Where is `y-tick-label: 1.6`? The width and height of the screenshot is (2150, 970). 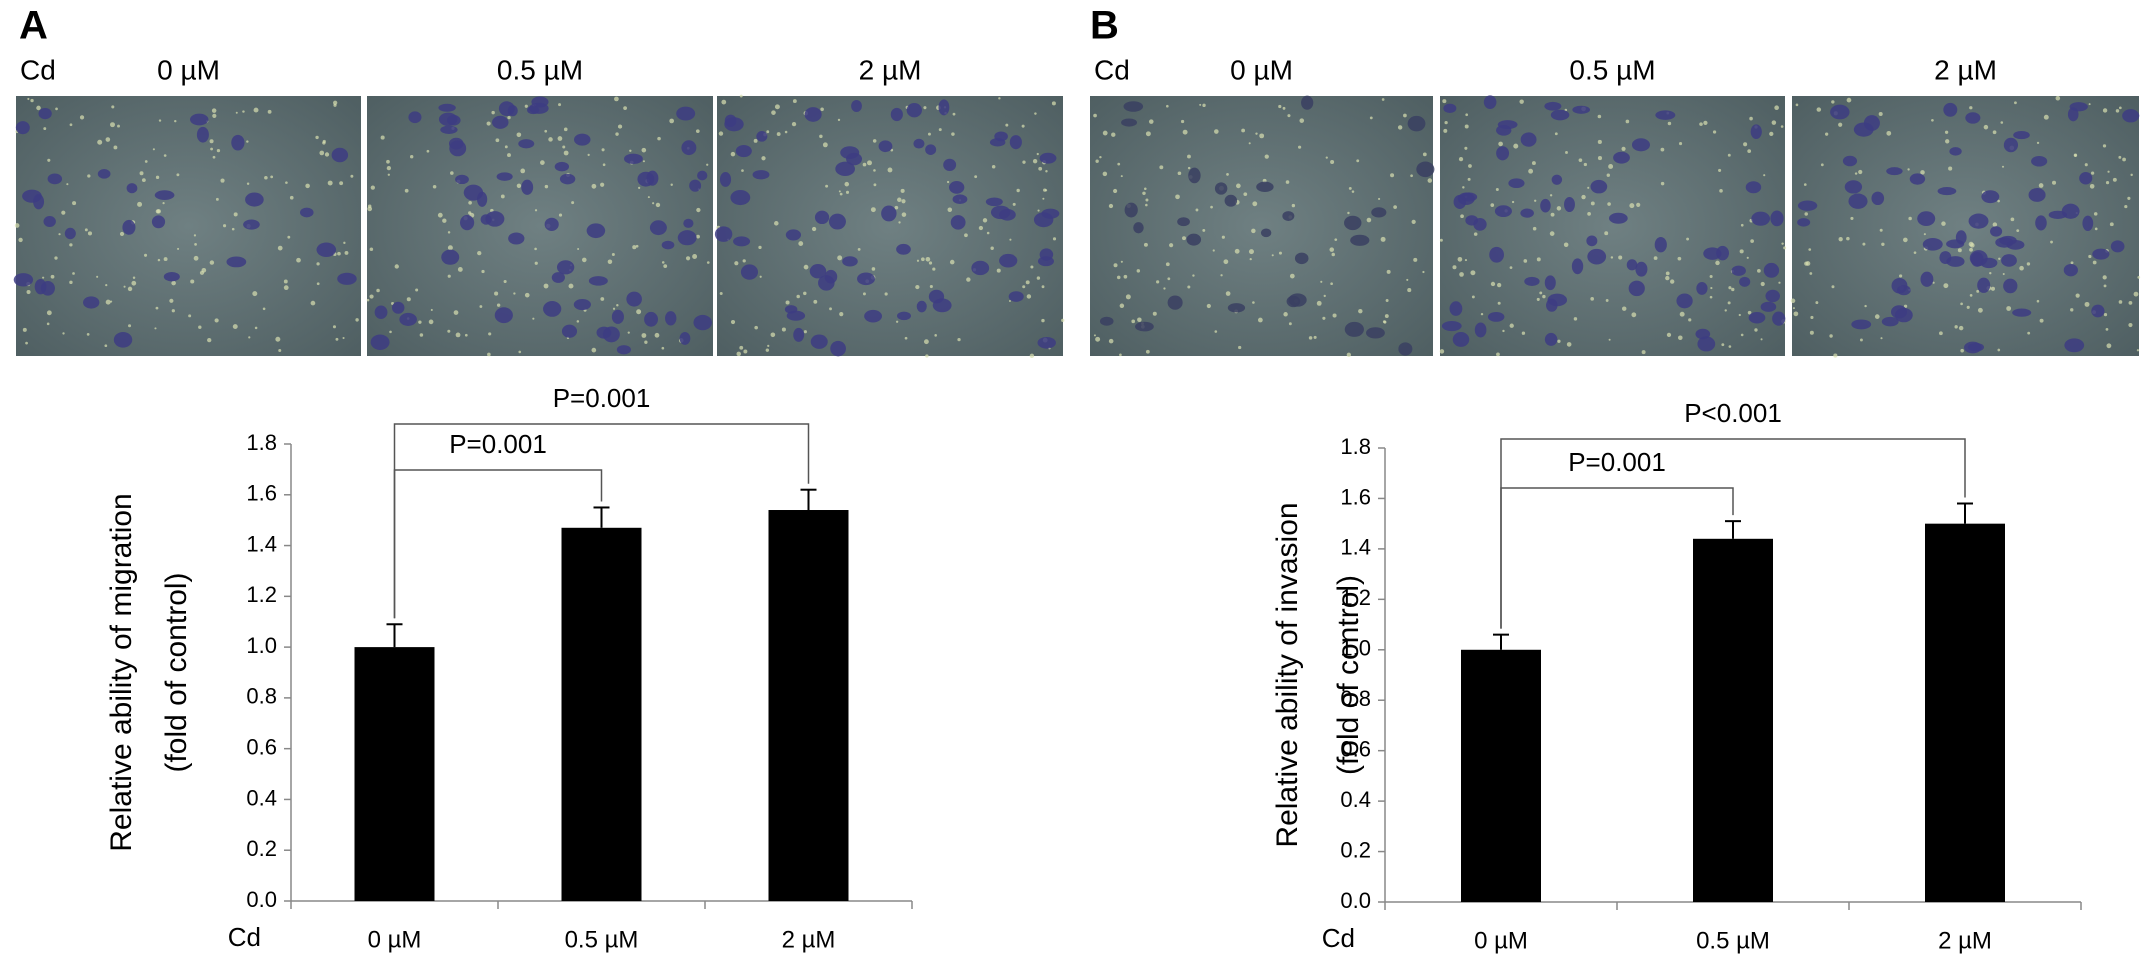 y-tick-label: 1.6 is located at coordinates (1355, 496).